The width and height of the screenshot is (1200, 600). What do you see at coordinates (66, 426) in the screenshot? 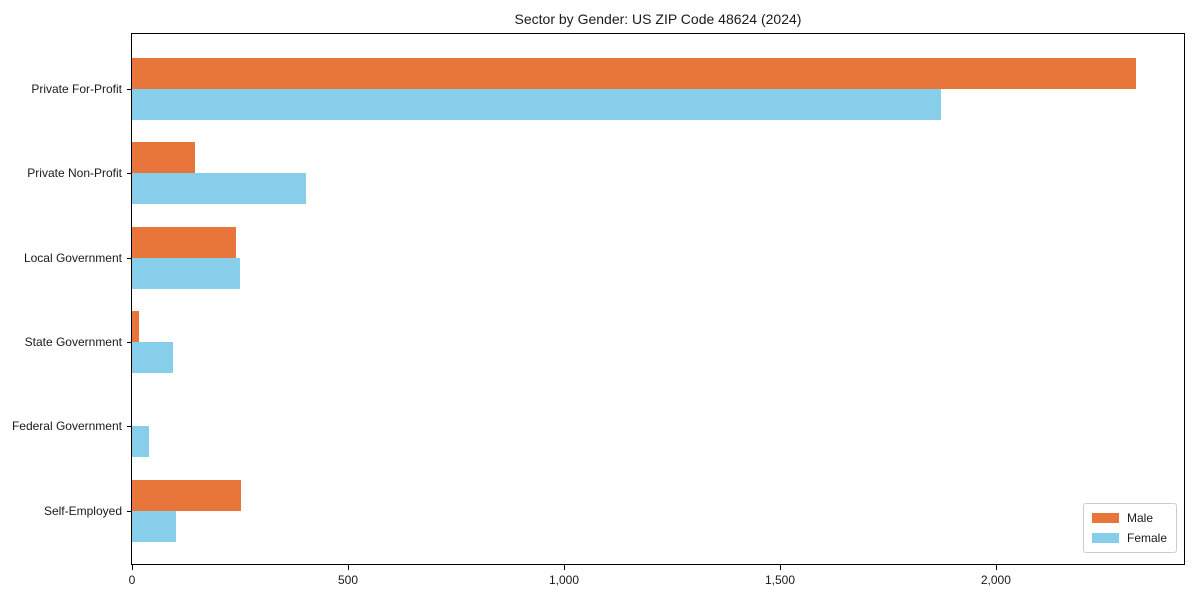
I see `y-tick-label: Federal Government` at bounding box center [66, 426].